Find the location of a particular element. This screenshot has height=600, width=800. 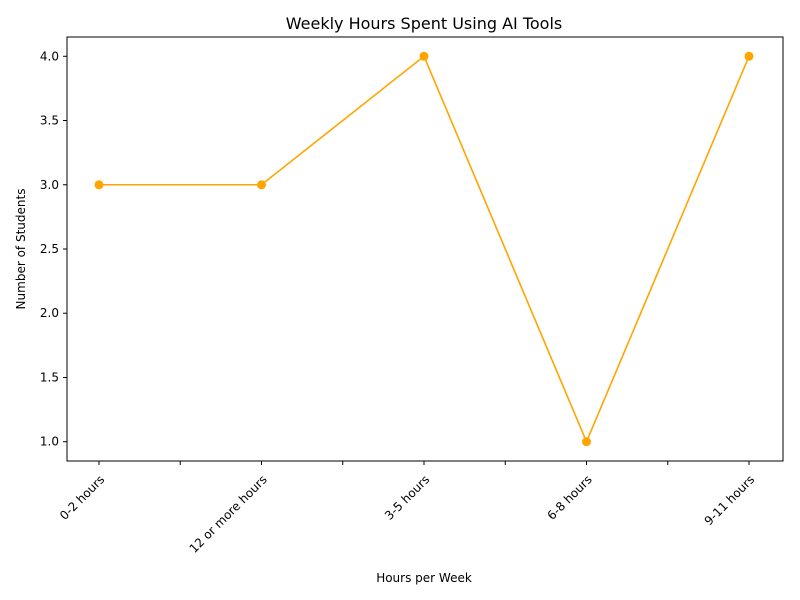

x-tick-label-1: 12 or more hours is located at coordinates (228, 513).